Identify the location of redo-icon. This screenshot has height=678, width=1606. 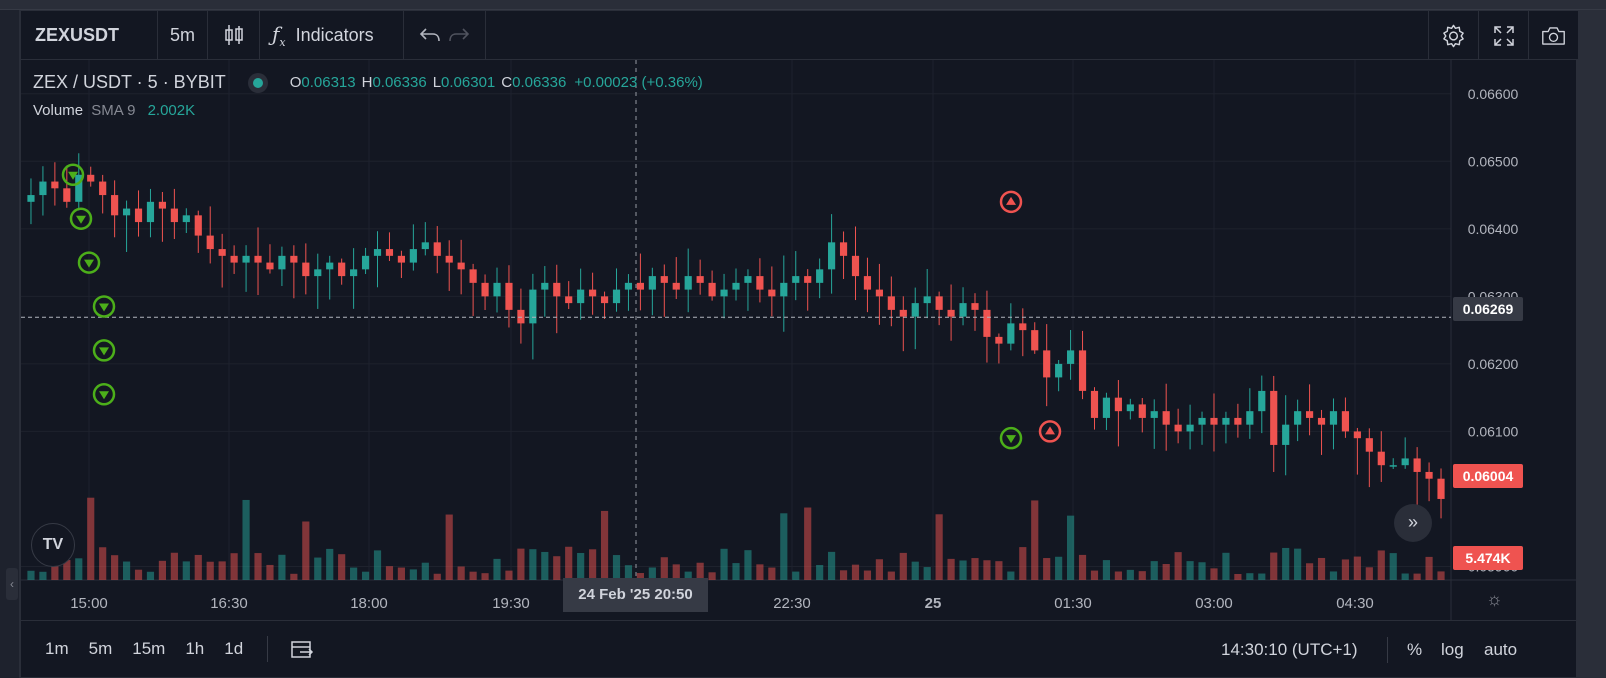
(459, 35).